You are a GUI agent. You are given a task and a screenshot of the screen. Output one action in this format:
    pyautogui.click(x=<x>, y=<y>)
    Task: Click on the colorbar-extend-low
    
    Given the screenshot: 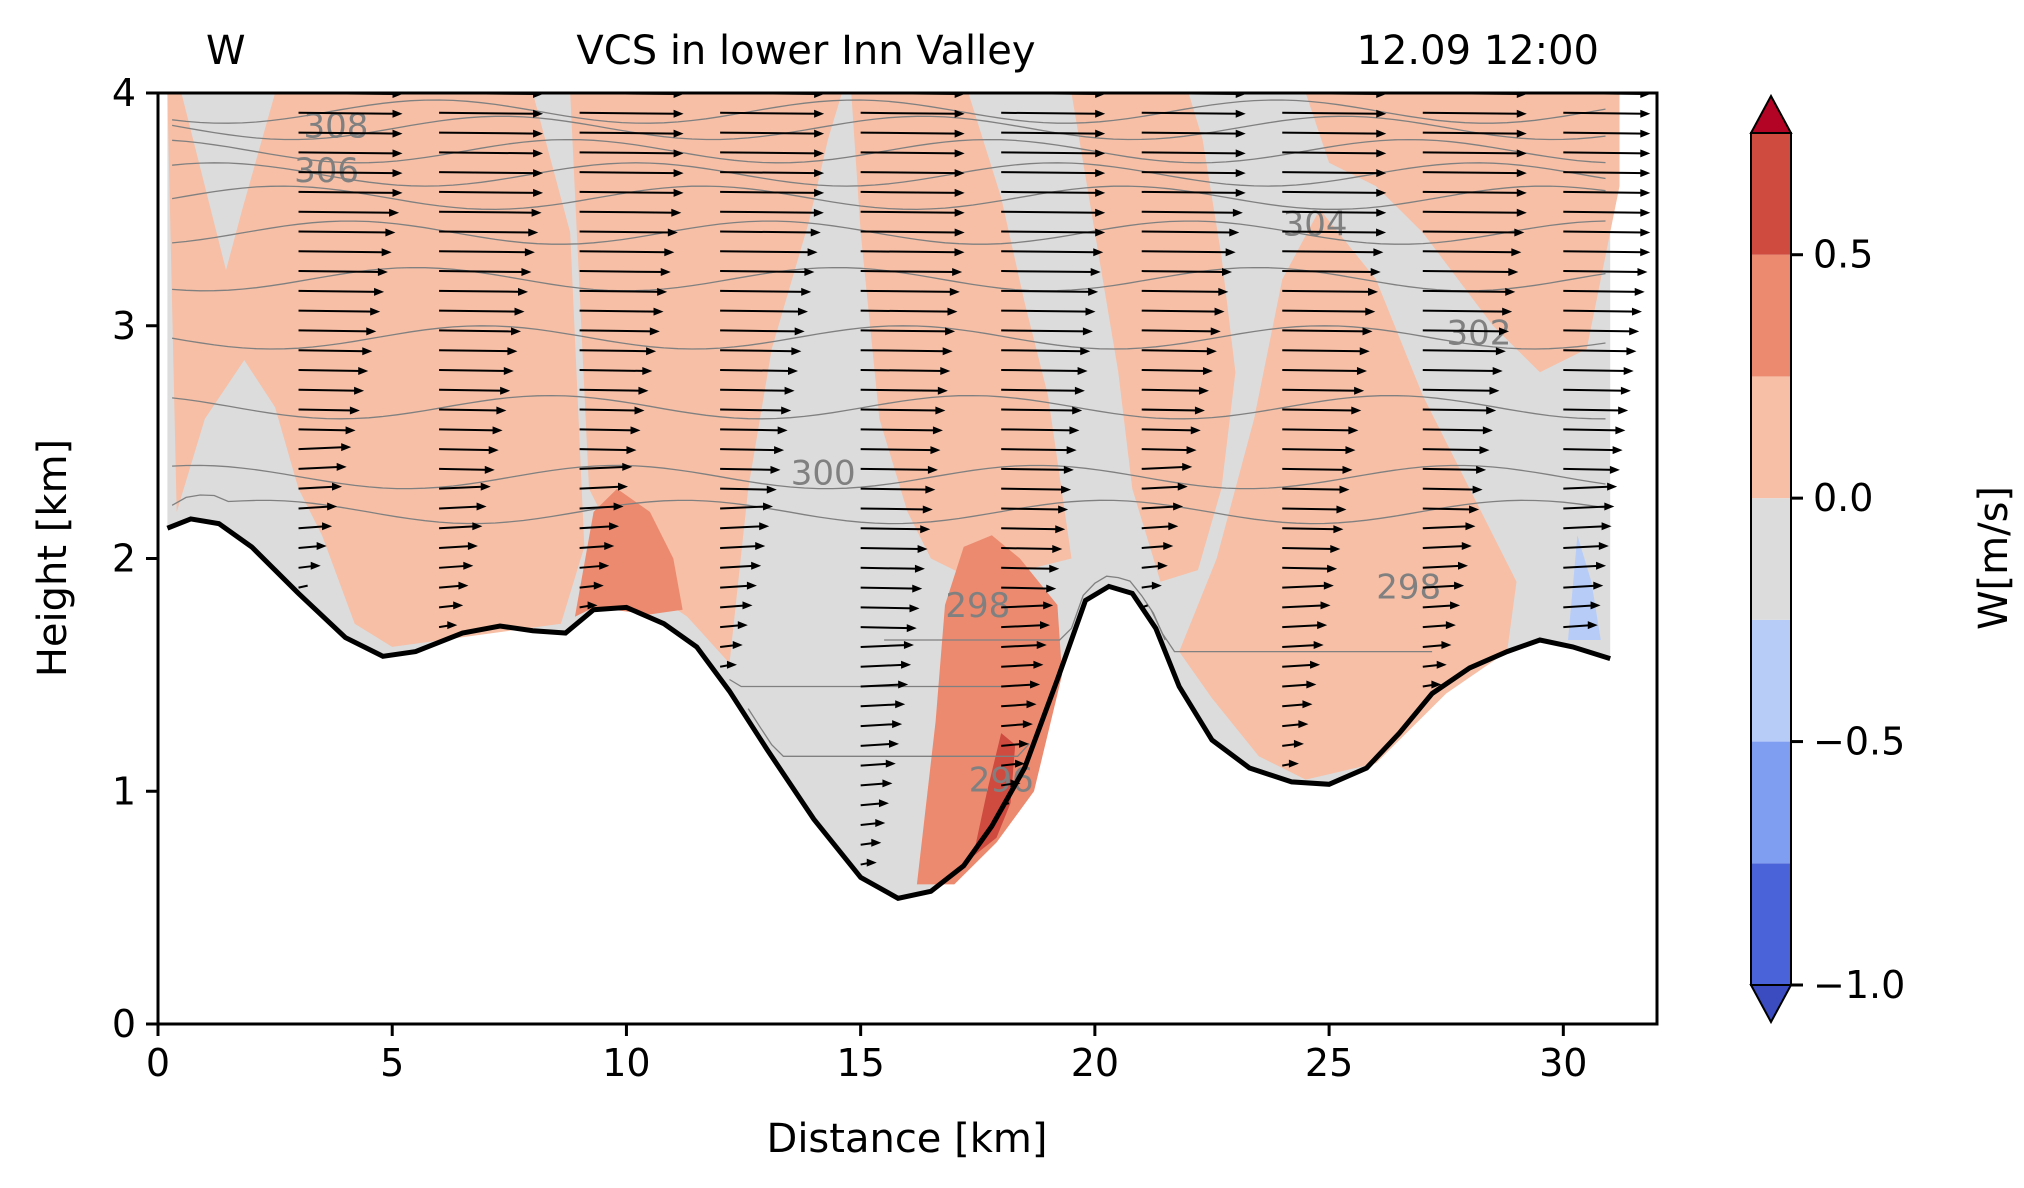 What is the action you would take?
    pyautogui.click(x=1771, y=1004)
    